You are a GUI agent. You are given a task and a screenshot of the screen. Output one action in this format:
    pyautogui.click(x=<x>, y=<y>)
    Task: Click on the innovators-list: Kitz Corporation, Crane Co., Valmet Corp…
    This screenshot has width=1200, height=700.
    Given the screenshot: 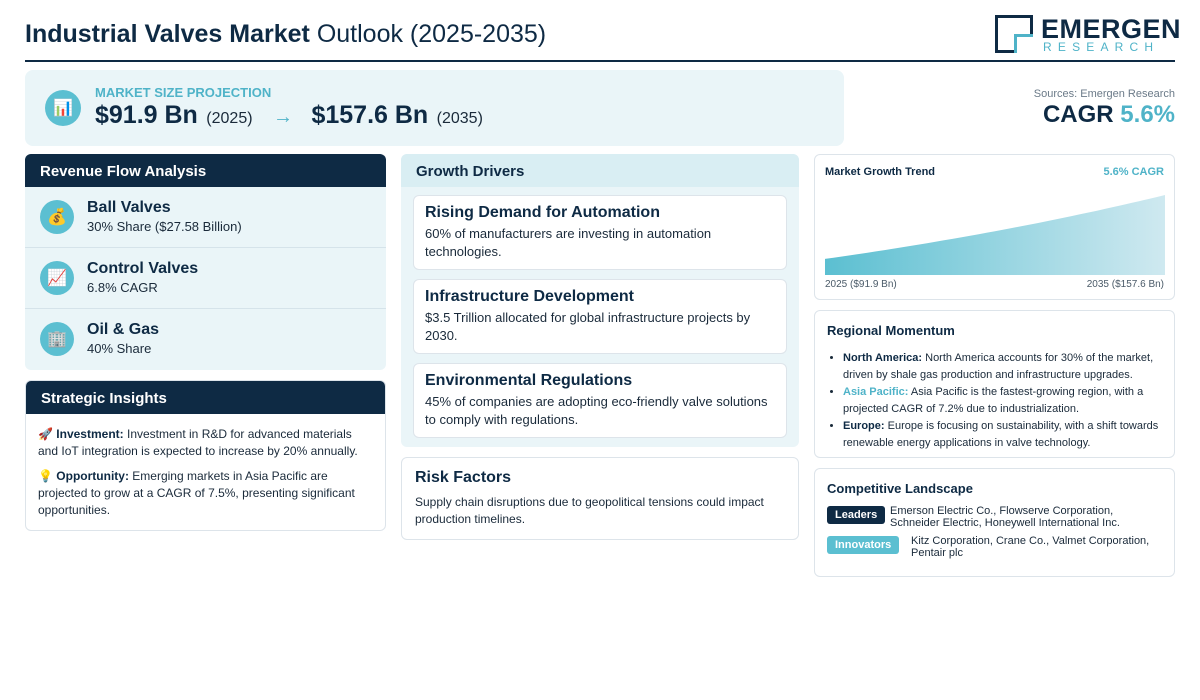 What is the action you would take?
    pyautogui.click(x=1030, y=547)
    